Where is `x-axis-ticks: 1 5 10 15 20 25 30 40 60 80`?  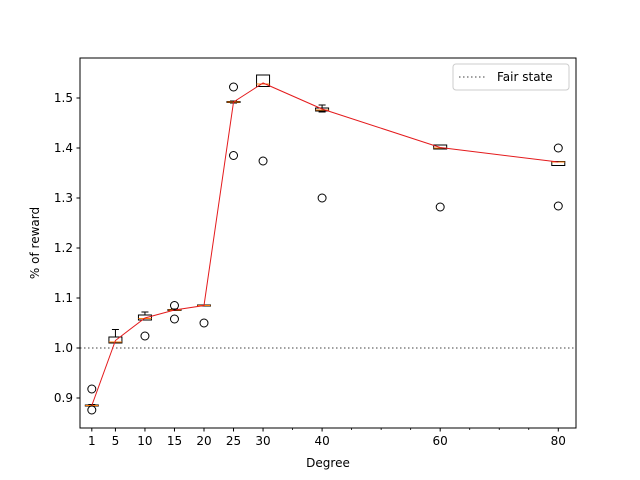
x-axis-ticks: 1 5 10 15 20 25 30 40 60 80 is located at coordinates (327, 438).